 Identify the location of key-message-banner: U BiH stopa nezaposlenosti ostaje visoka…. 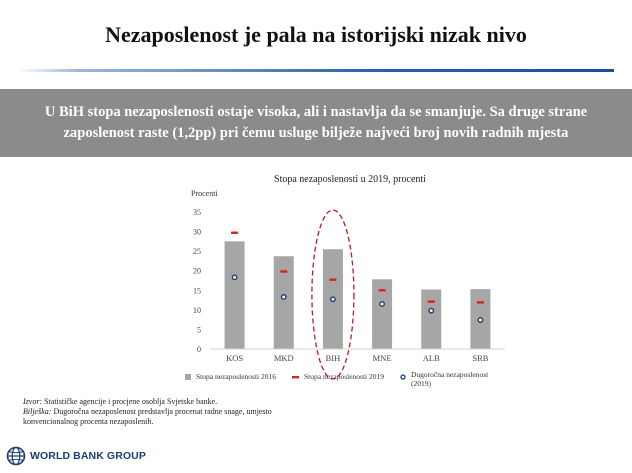
(316, 123).